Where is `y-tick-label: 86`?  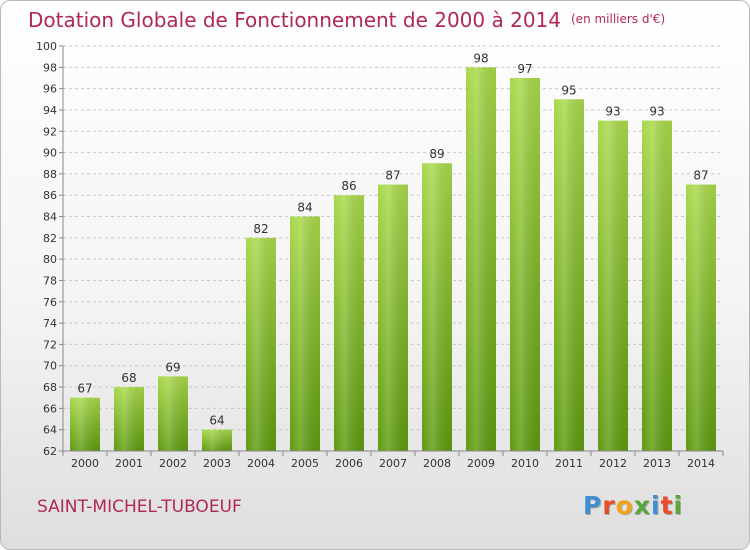
y-tick-label: 86 is located at coordinates (50, 195).